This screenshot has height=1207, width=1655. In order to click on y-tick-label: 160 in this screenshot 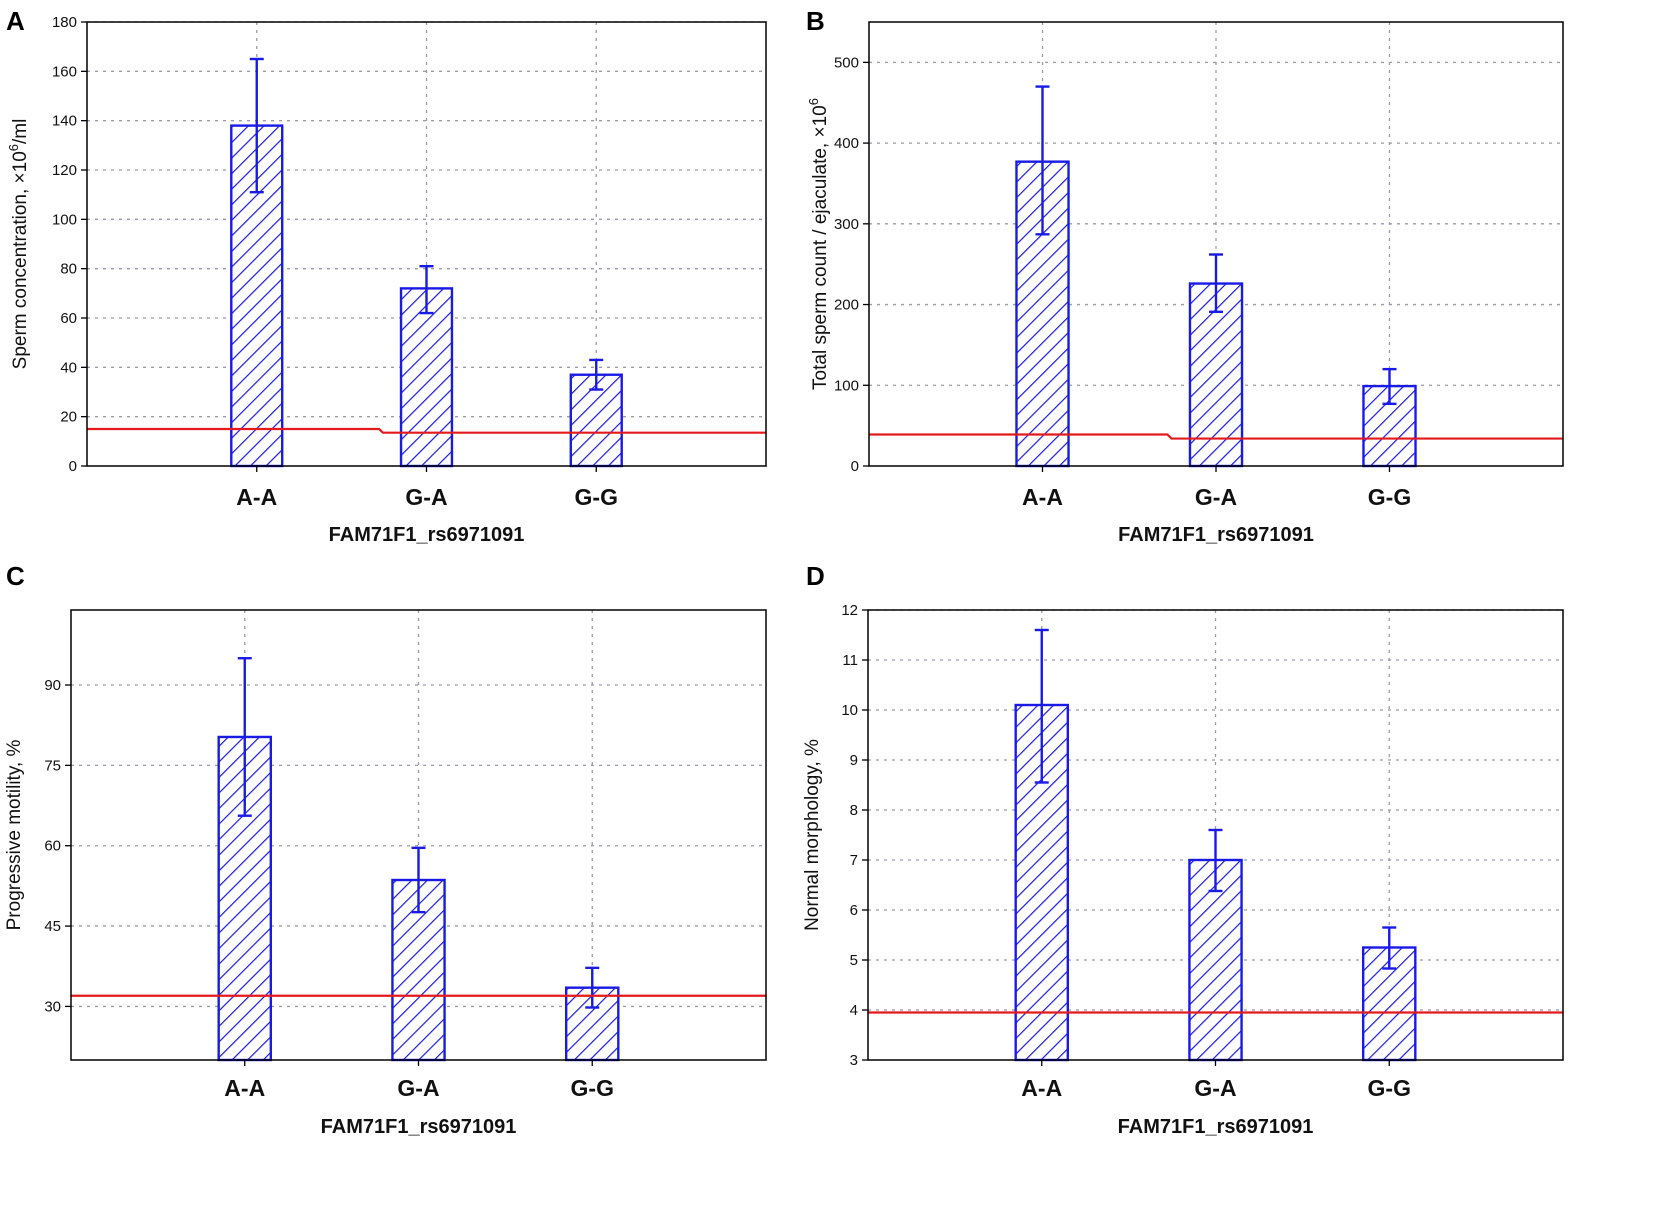, I will do `click(64, 71)`.